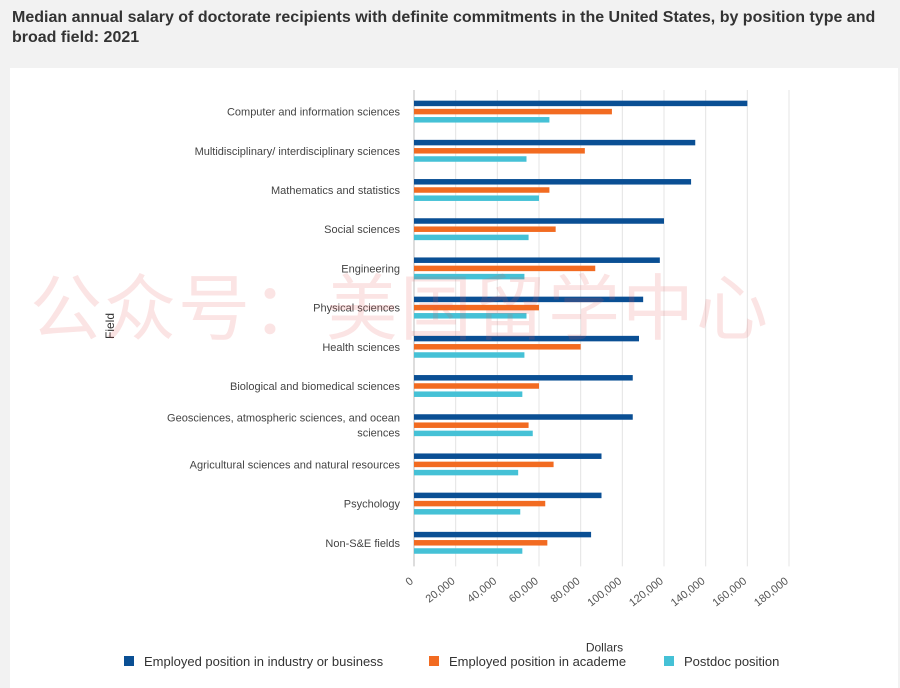 The width and height of the screenshot is (900, 688). What do you see at coordinates (110, 326) in the screenshot?
I see `y-axis-title: Field` at bounding box center [110, 326].